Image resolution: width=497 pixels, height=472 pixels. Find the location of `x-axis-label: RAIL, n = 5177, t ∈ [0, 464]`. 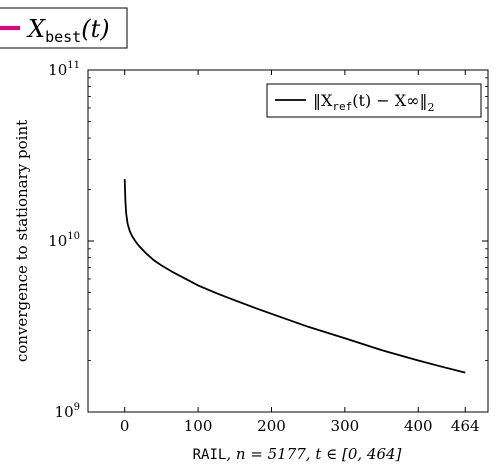

x-axis-label: RAIL, n = 5177, t ∈ [0, 464] is located at coordinates (297, 454).